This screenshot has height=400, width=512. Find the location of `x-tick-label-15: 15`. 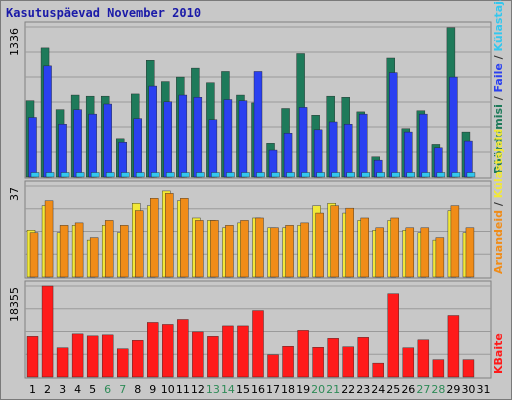

x-tick-label-15: 15 is located at coordinates (243, 389).